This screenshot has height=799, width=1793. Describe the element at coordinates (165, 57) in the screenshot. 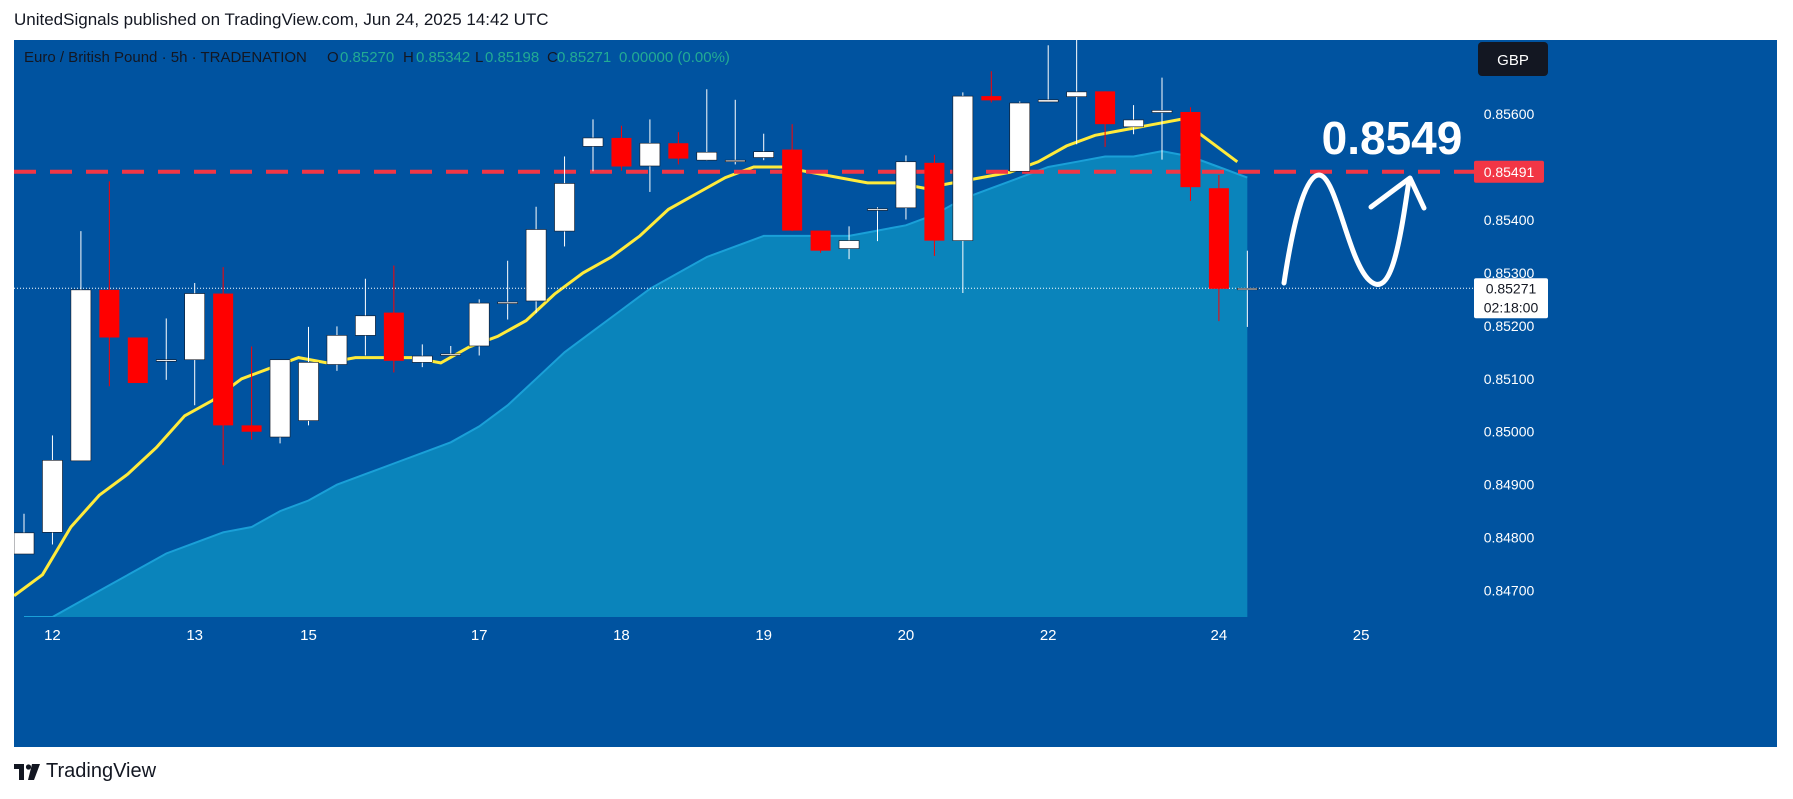

I see `legend-symbol: Euro / British Pound · 5h · TRADENATION` at that location.